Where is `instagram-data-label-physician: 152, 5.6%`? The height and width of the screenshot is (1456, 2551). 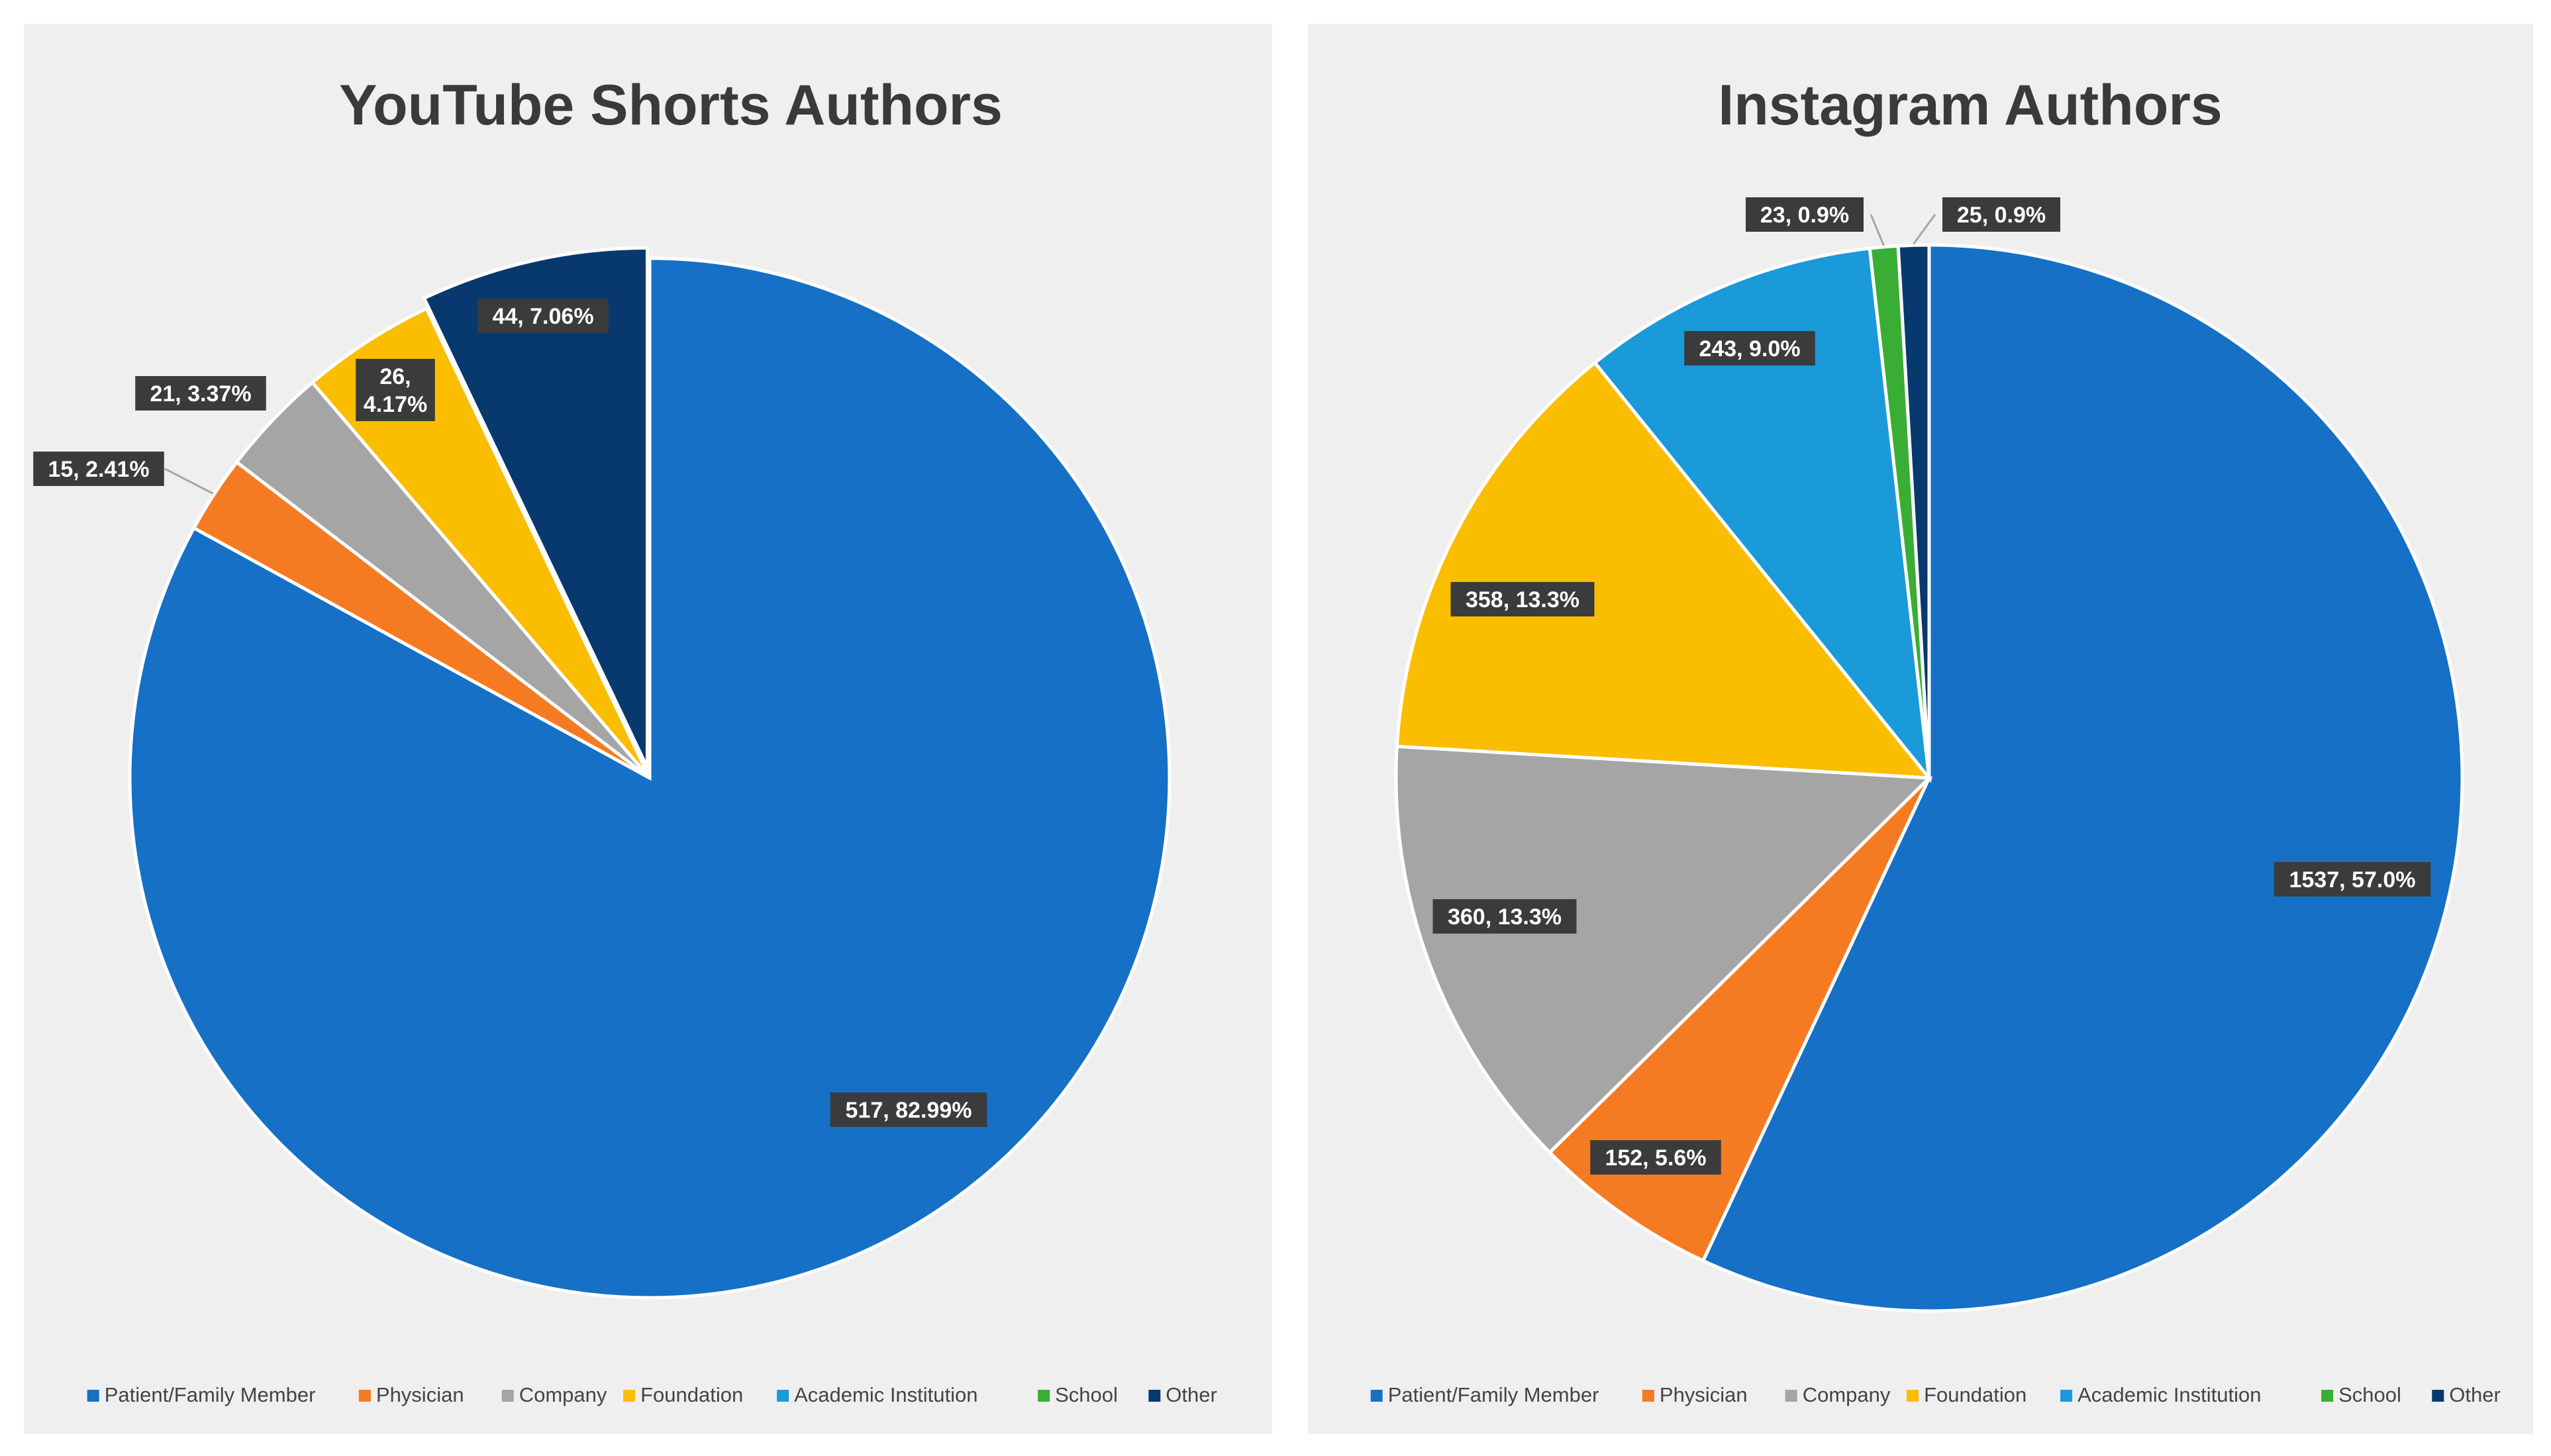
instagram-data-label-physician: 152, 5.6% is located at coordinates (1656, 1157).